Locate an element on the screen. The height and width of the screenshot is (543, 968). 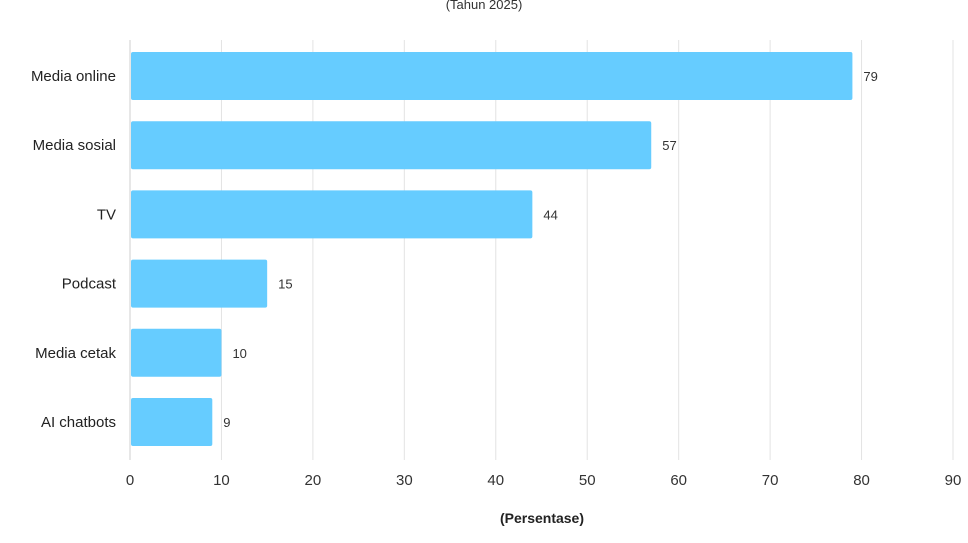
data-label: 15 is located at coordinates (285, 284).